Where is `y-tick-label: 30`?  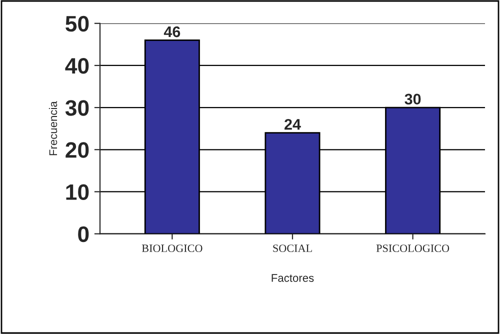
y-tick-label: 30 is located at coordinates (77, 108).